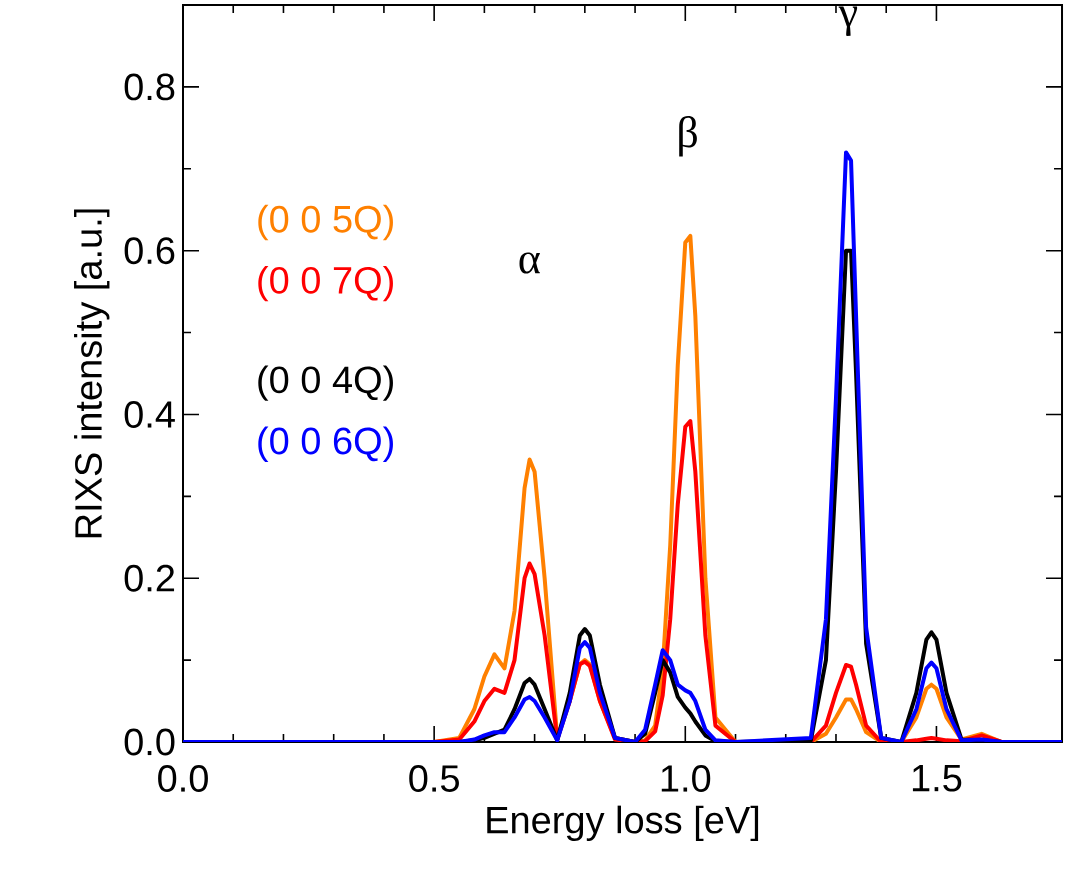  I want to click on y-tick-label: 0.0, so click(149, 742).